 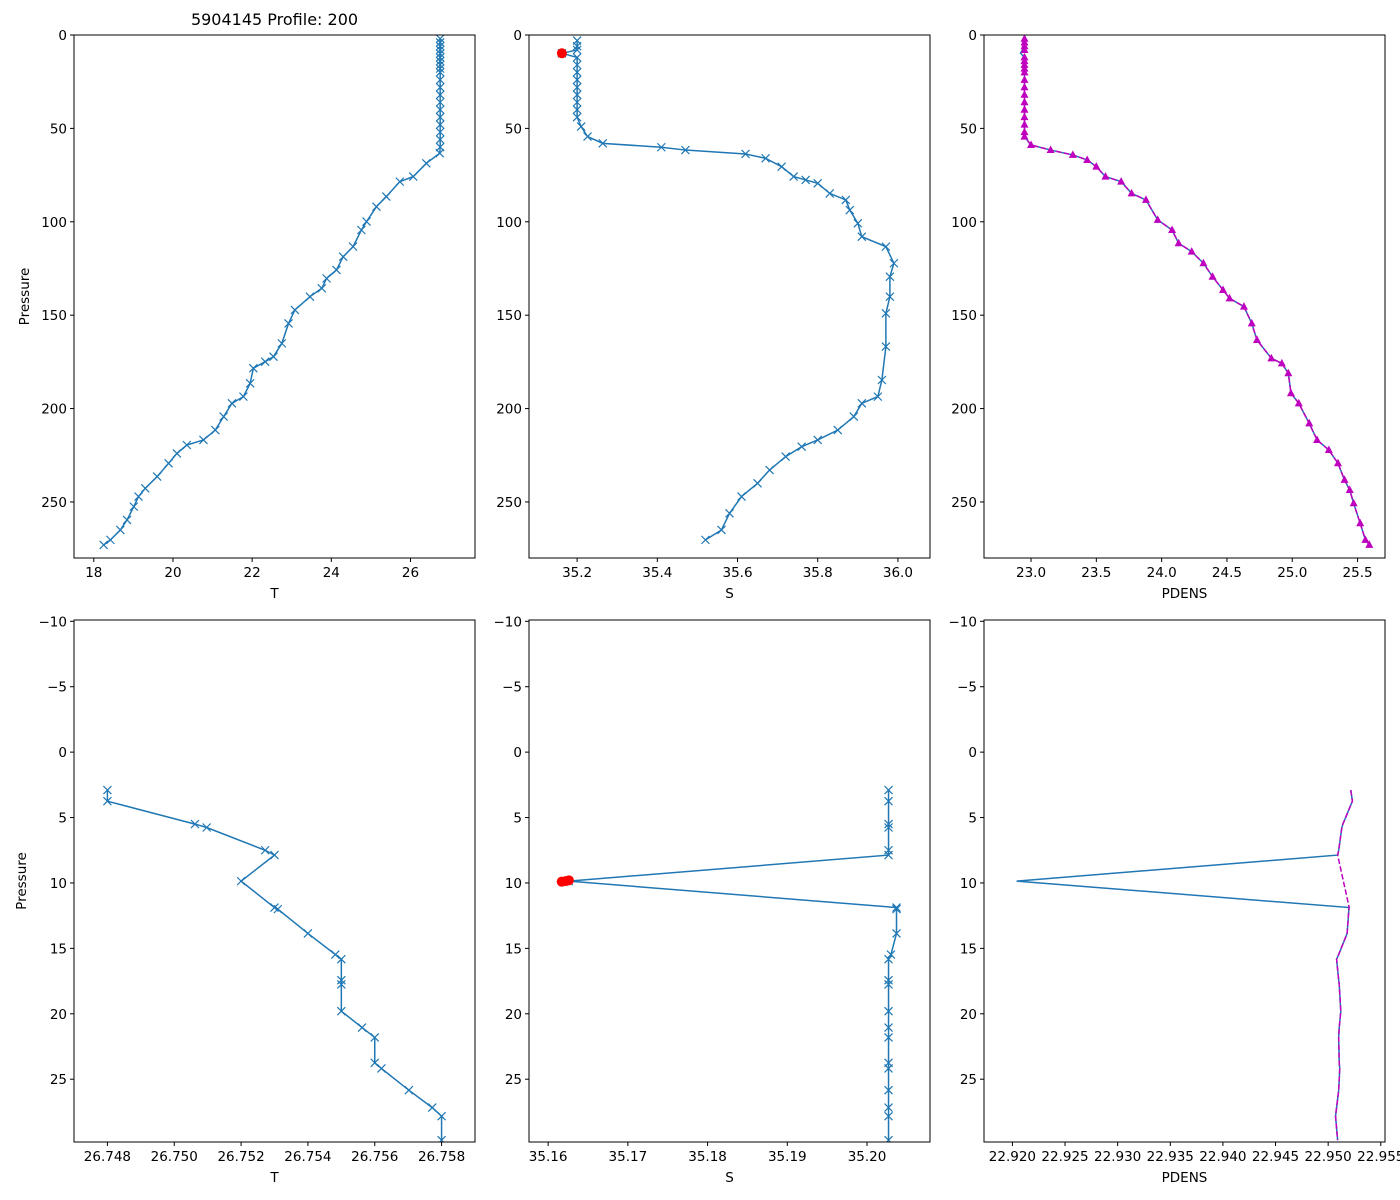 I want to click on x-tick-label: 35.6, so click(x=737, y=573).